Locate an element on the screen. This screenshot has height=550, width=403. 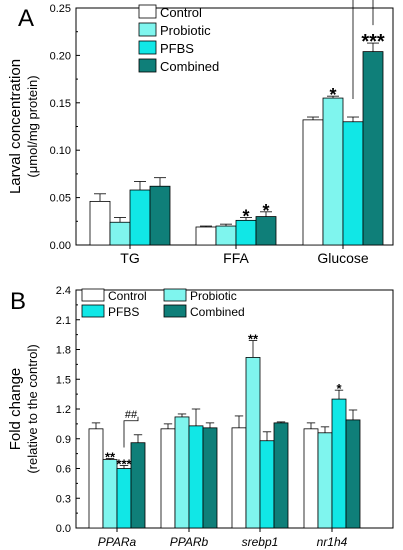
y-axis-label-line1: Fold change is located at coordinates (15, 409).